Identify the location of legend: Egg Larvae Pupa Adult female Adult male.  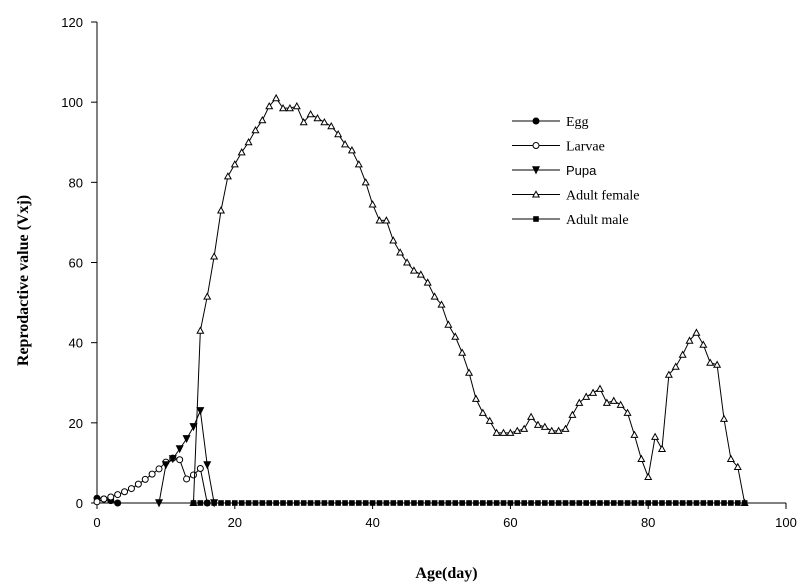
(575, 171).